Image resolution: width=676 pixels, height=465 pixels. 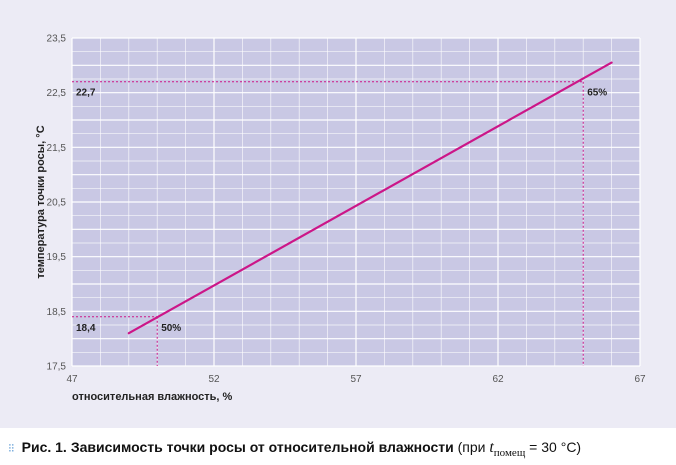 I want to click on x-tick-label: 57, so click(x=356, y=379).